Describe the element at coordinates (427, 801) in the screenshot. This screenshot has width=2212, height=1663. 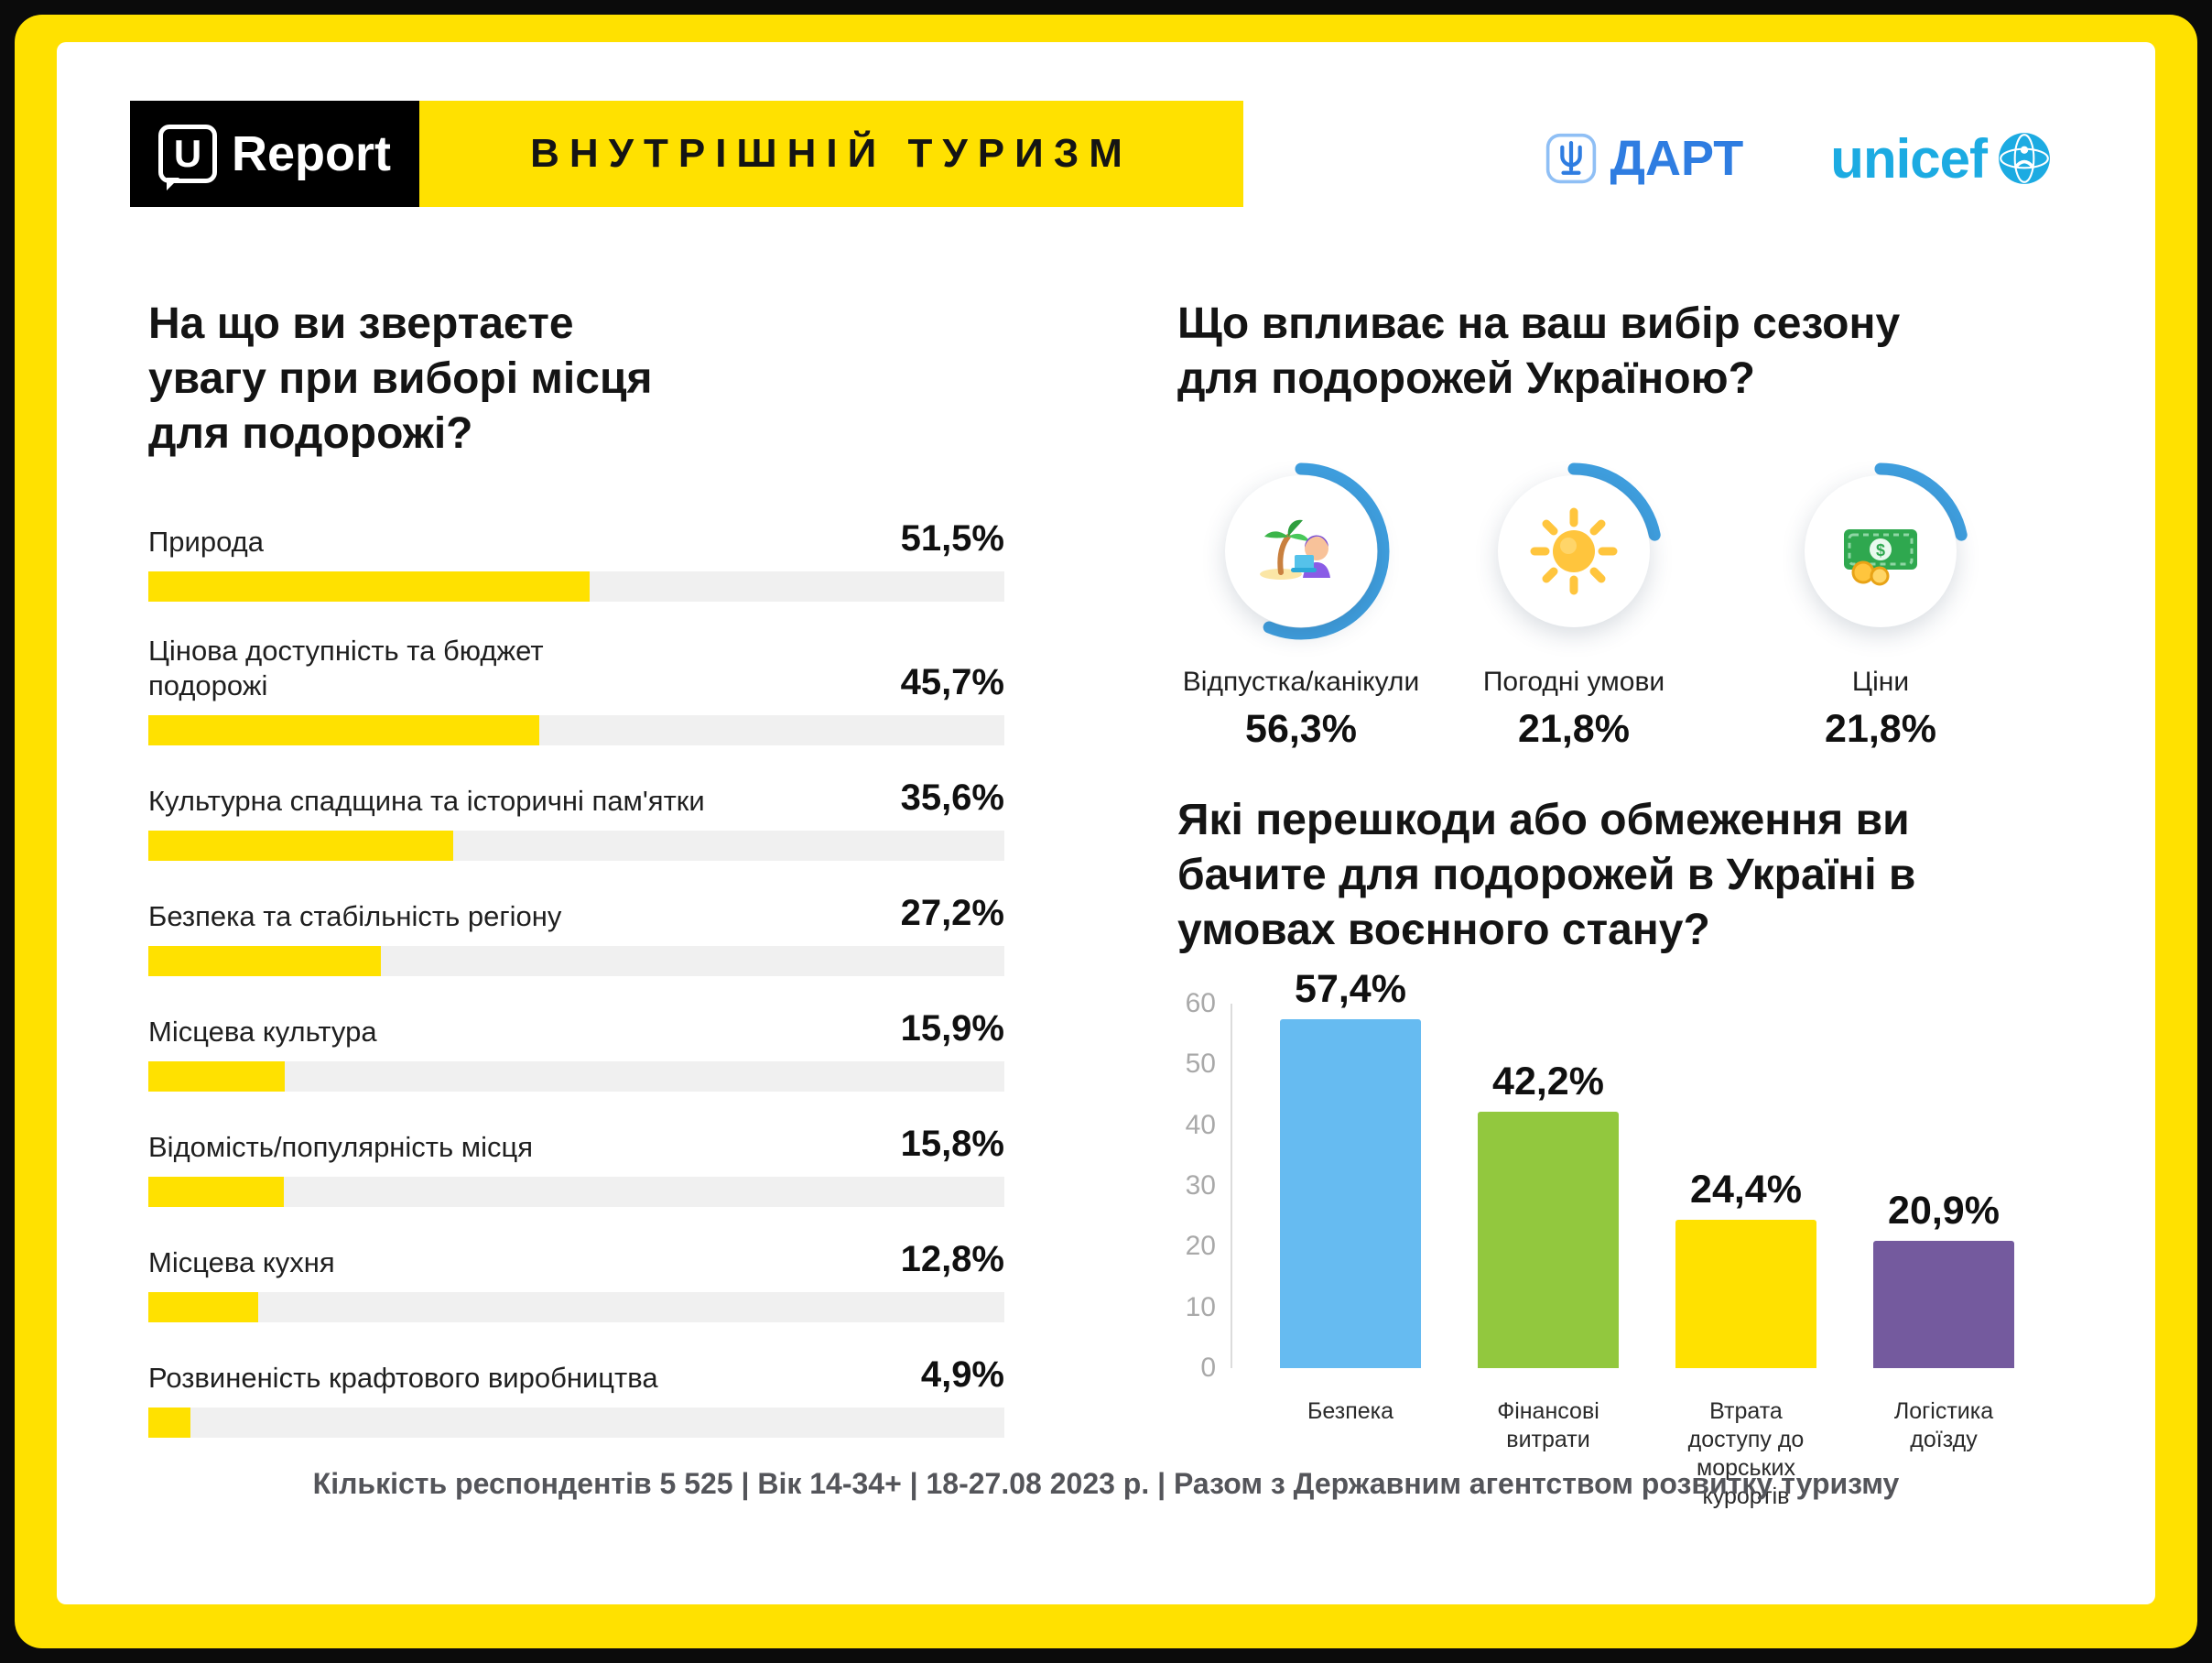
I see `hbar-label: Культурна спадщина та історичні пам'ятки` at that location.